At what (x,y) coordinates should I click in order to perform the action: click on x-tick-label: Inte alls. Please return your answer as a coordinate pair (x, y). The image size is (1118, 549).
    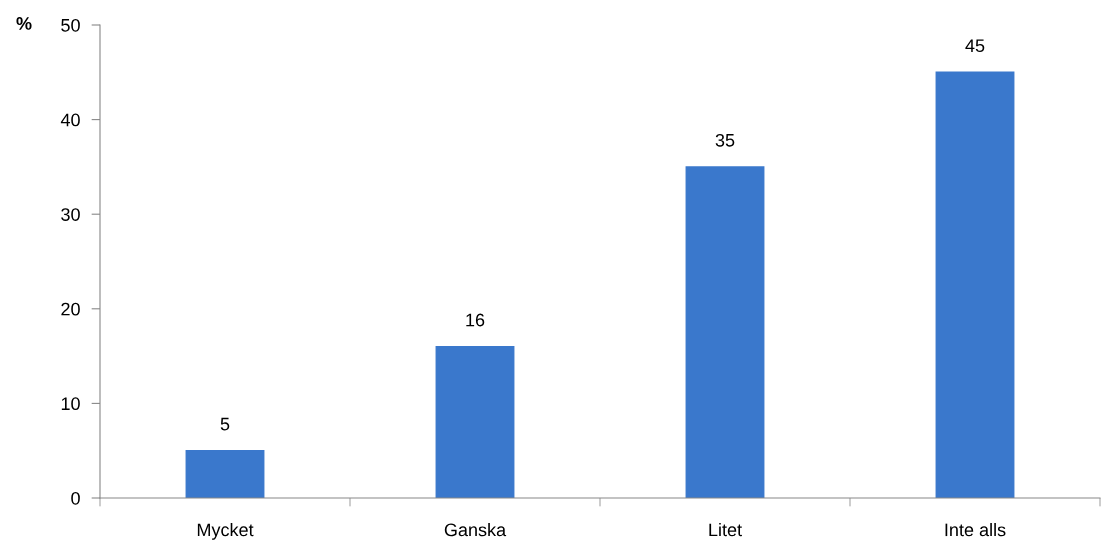
    Looking at the image, I should click on (975, 530).